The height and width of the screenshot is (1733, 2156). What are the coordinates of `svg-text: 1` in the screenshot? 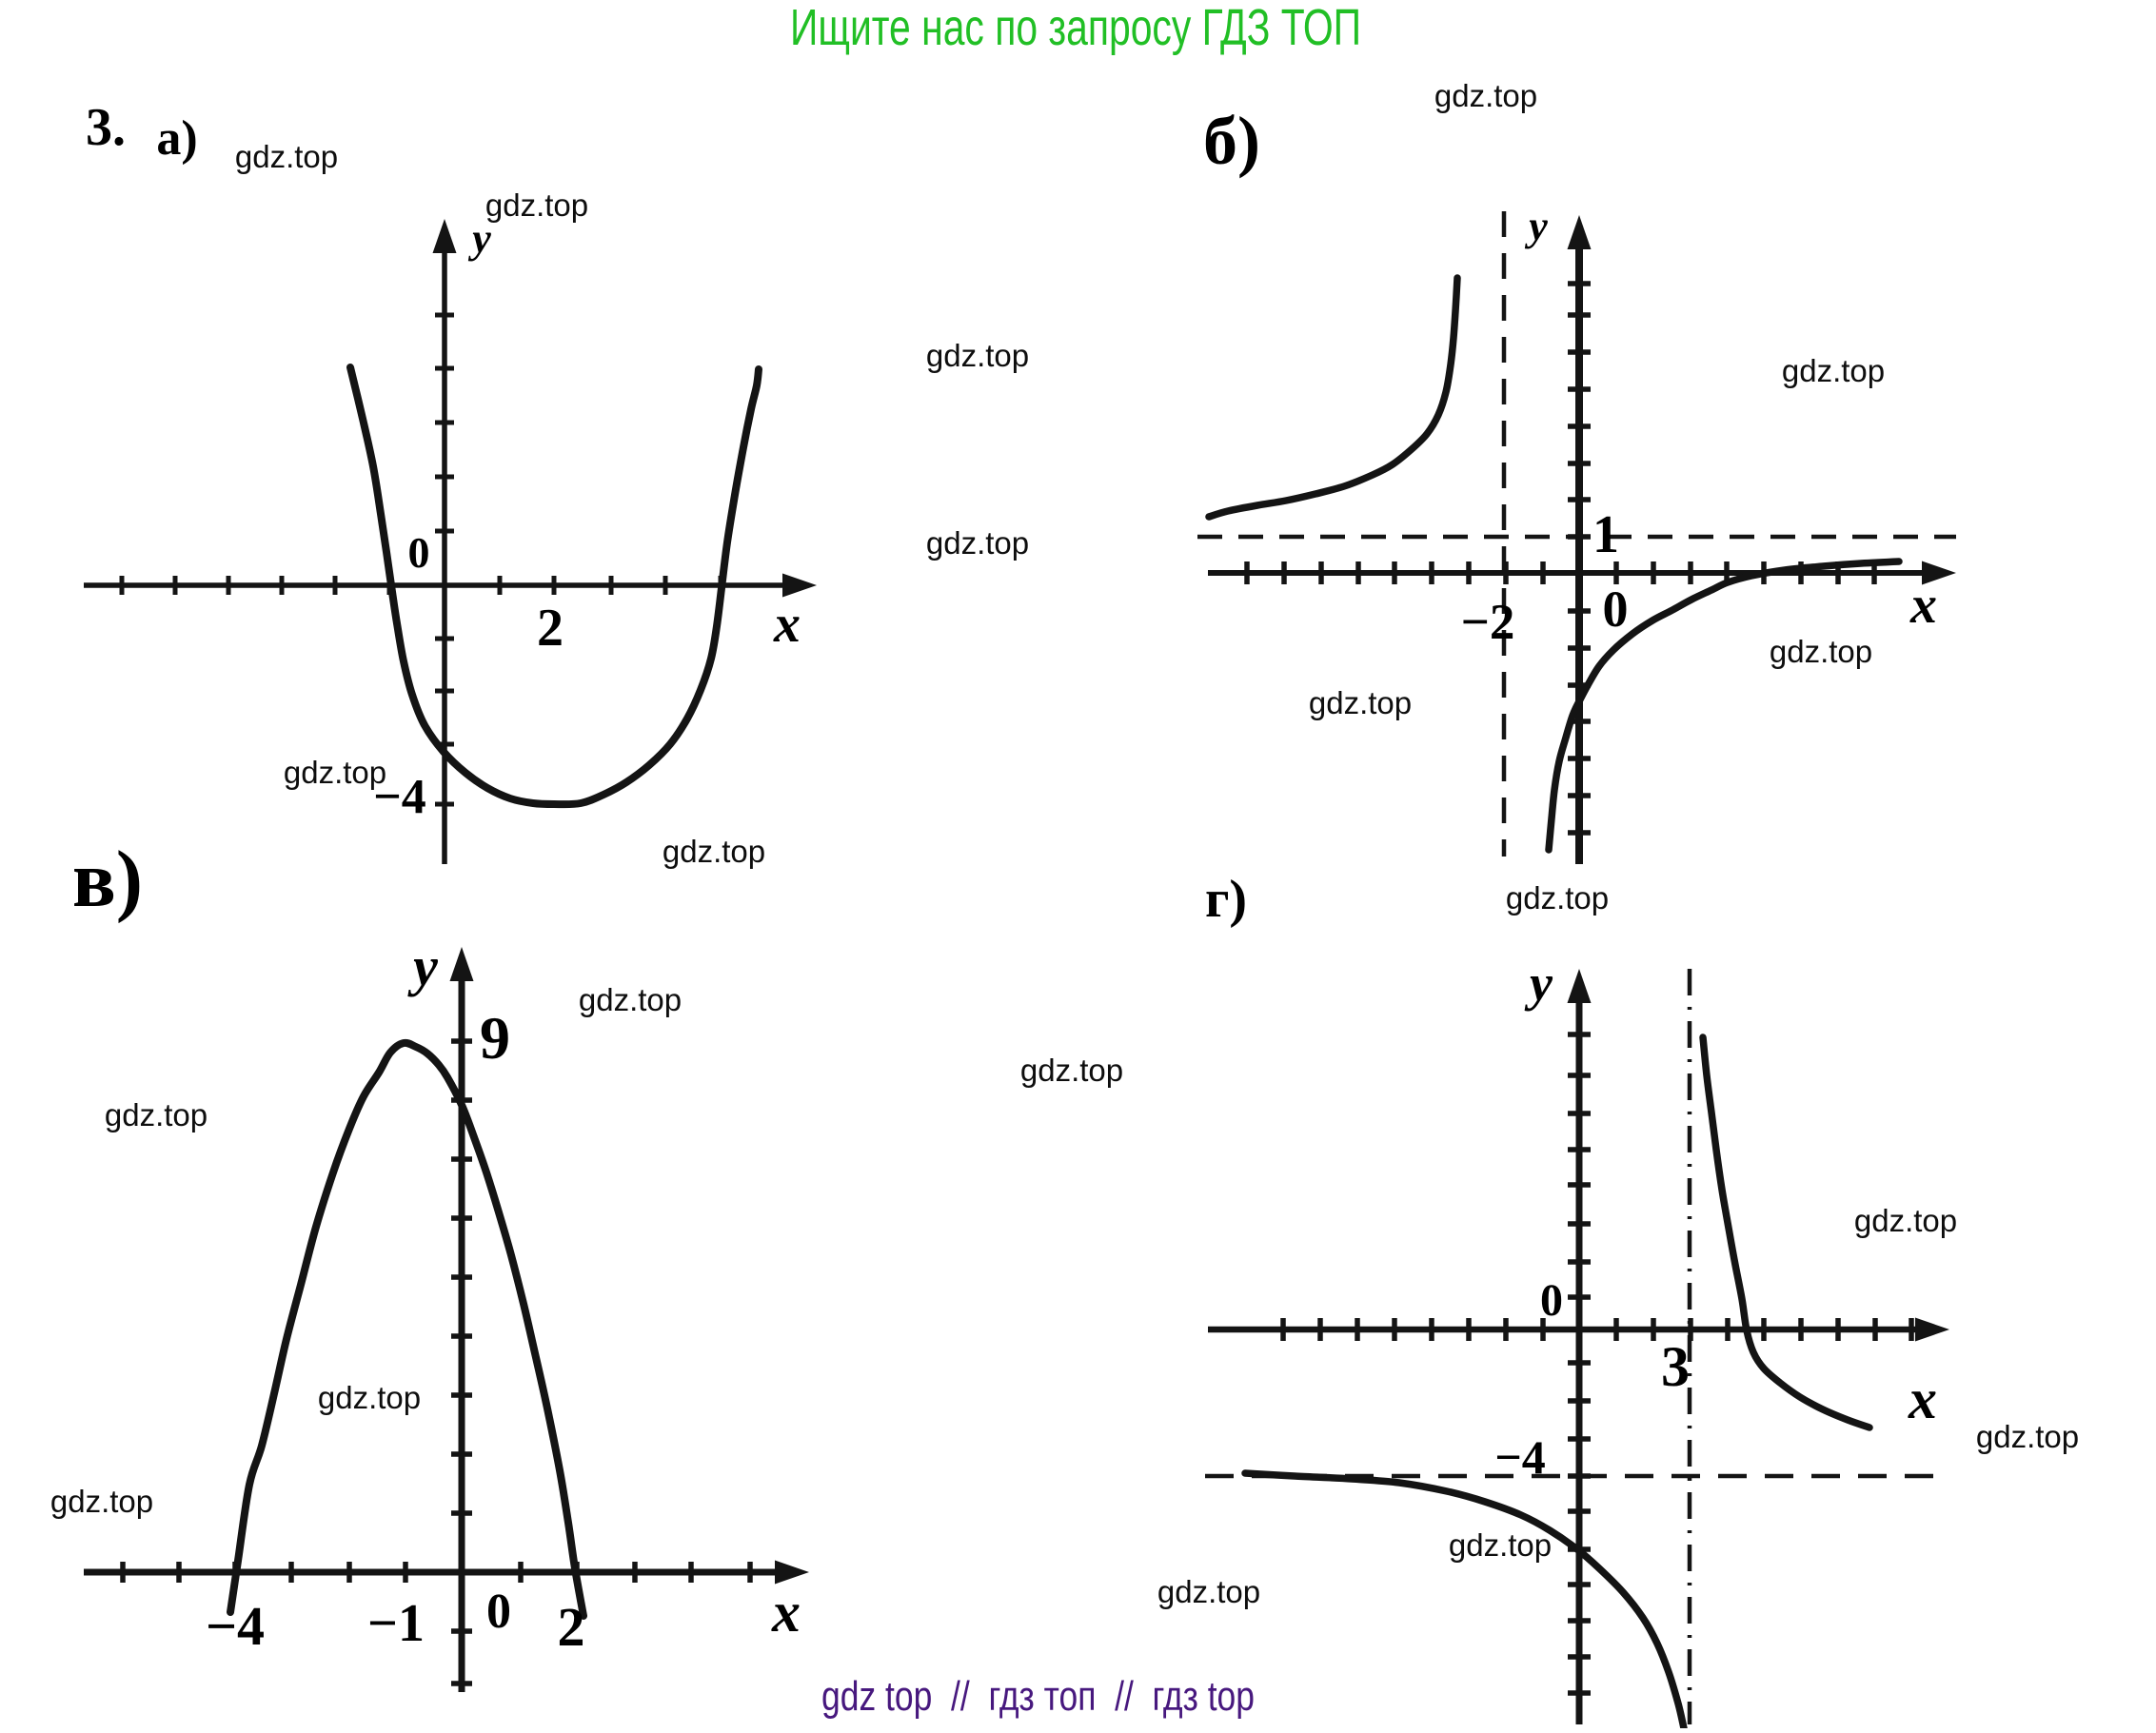 It's located at (1605, 534).